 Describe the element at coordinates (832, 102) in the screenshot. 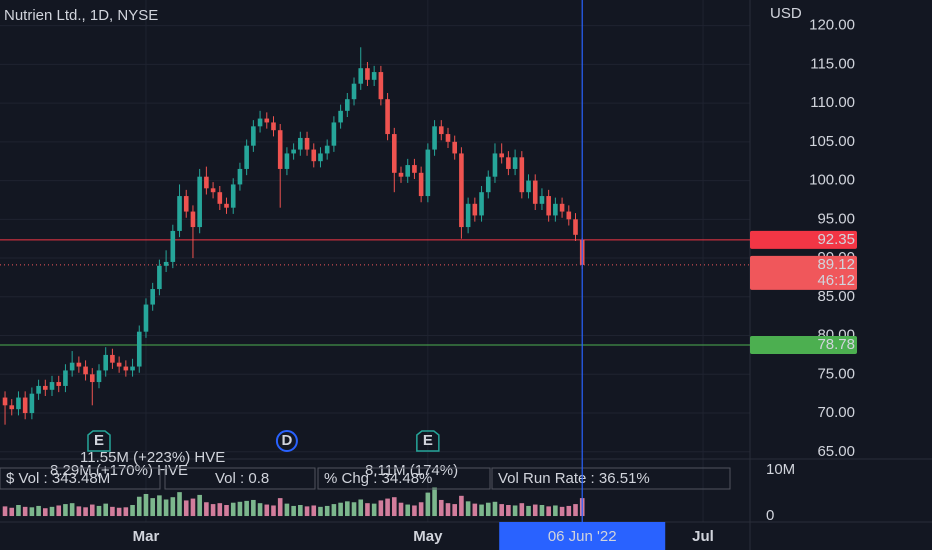

I see `y-tick-label: 110.00` at that location.